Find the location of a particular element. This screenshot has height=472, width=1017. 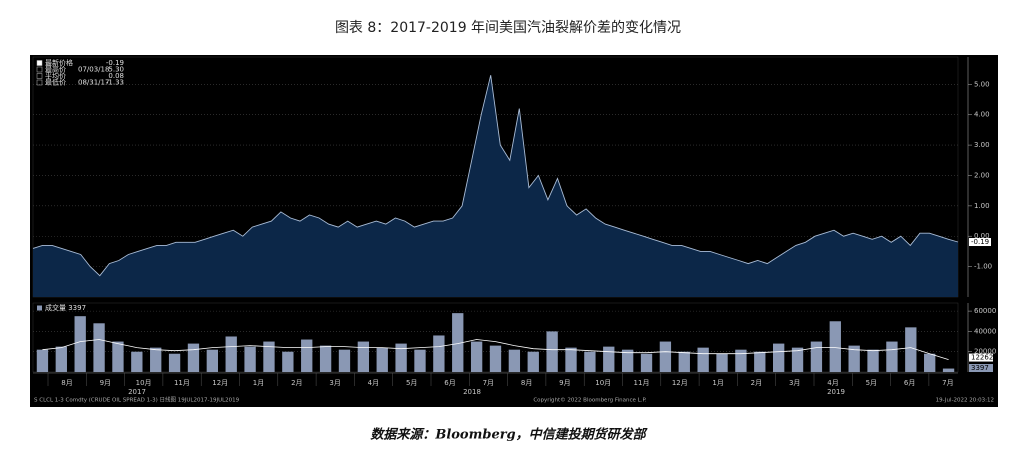

year-label: 2018 is located at coordinates (472, 392).